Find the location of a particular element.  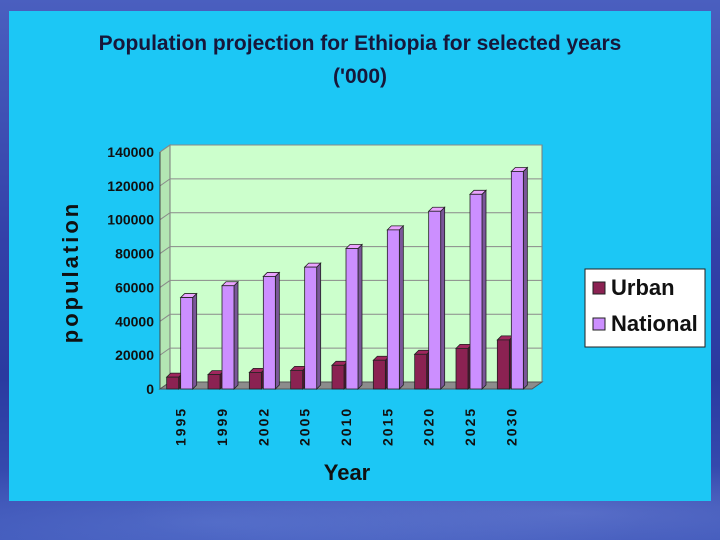

chart-subtitle: ('000) is located at coordinates (360, 76).